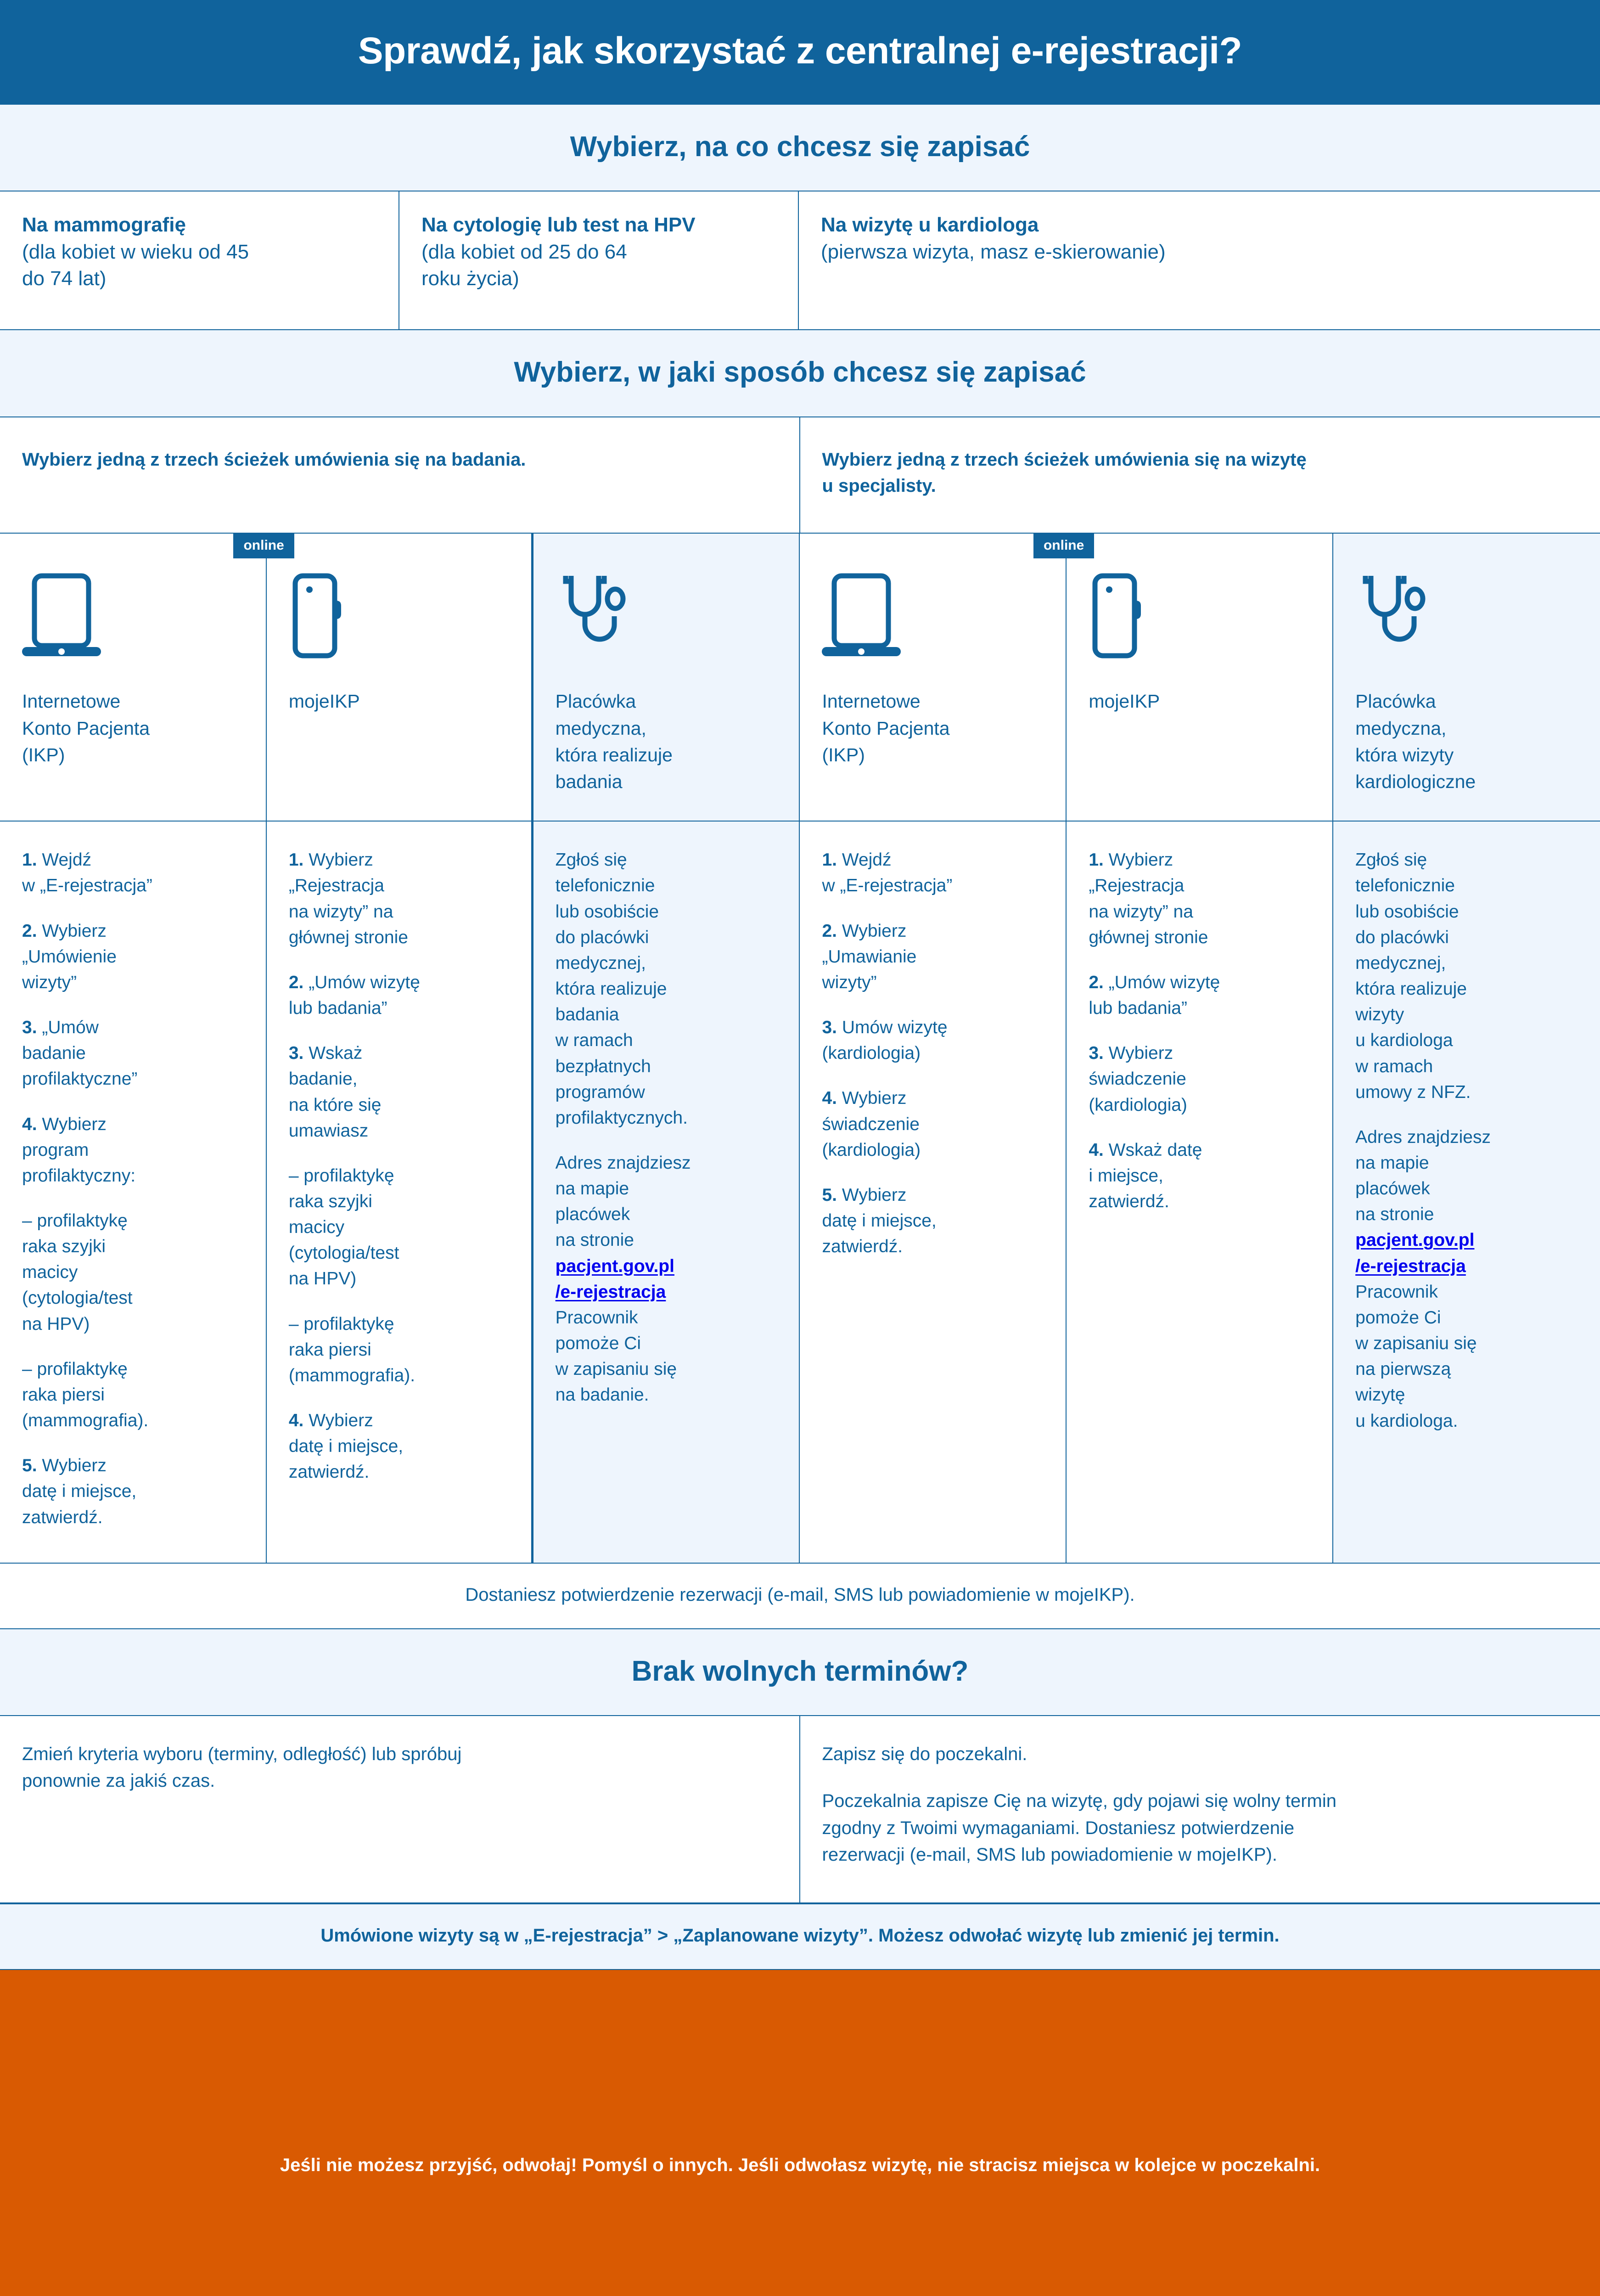 This screenshot has height=2296, width=1600. I want to click on channel-ikp-badania: online Internetowe Konto Pacjenta (IKP), so click(147, 678).